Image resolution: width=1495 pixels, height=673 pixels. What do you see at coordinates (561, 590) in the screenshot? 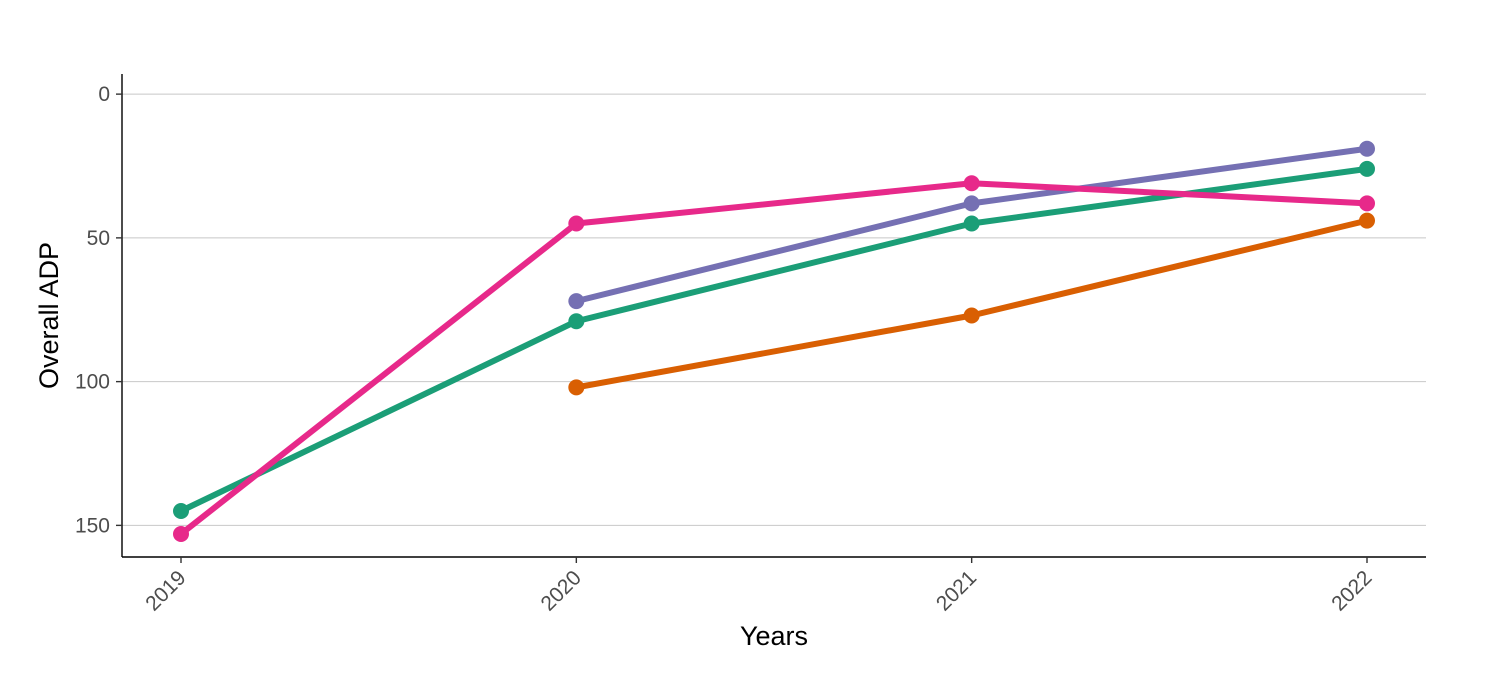
I see `x-tick-label: 2020` at bounding box center [561, 590].